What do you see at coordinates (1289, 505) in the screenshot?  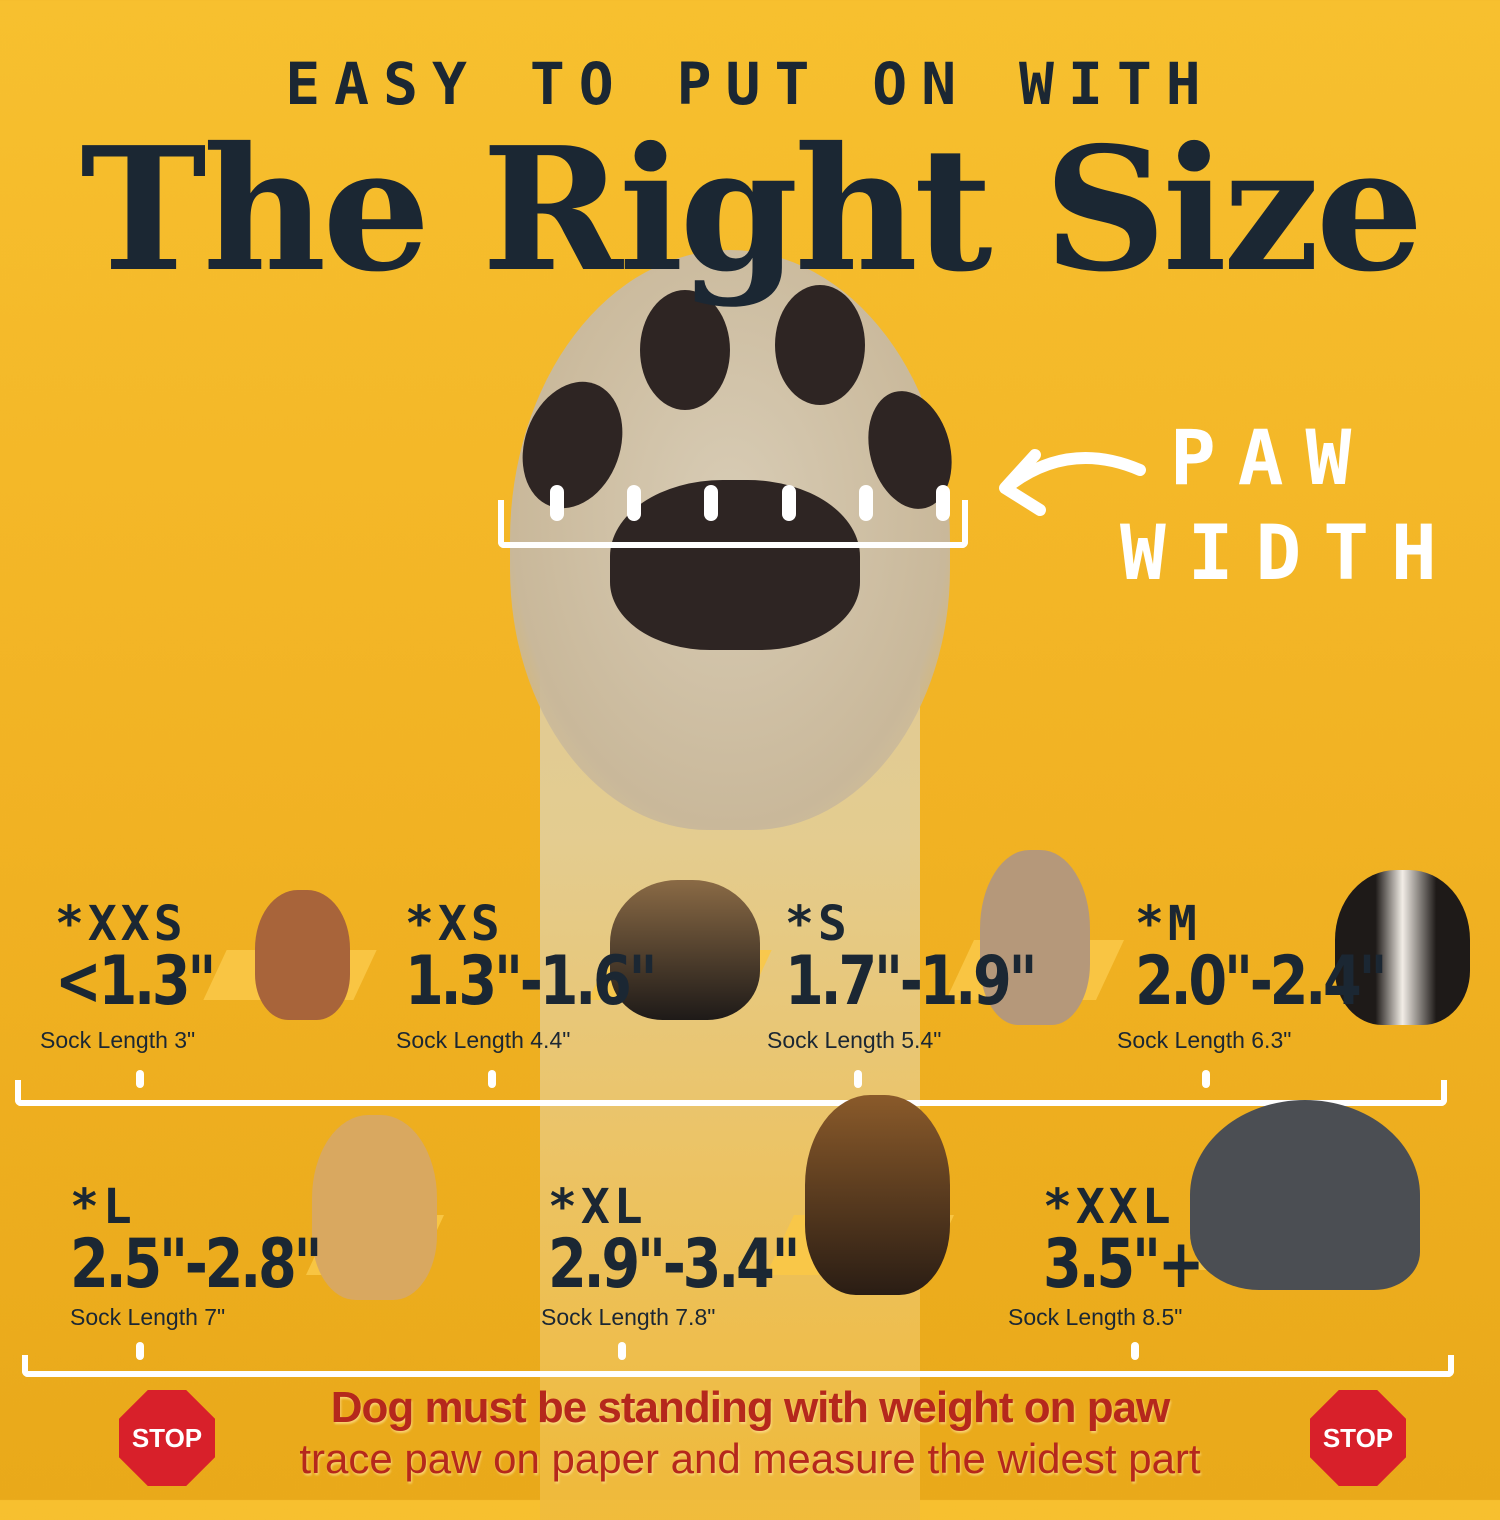 I see `paw-width-label: PAW WIDTH` at bounding box center [1289, 505].